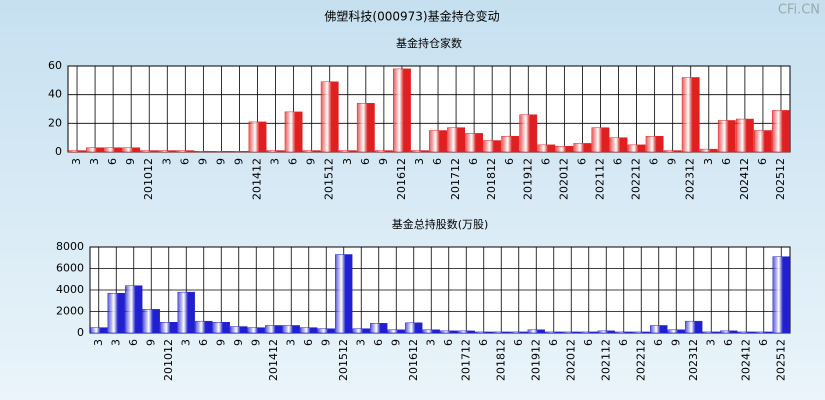  I want to click on x-tick-label: 202312, so click(693, 360).